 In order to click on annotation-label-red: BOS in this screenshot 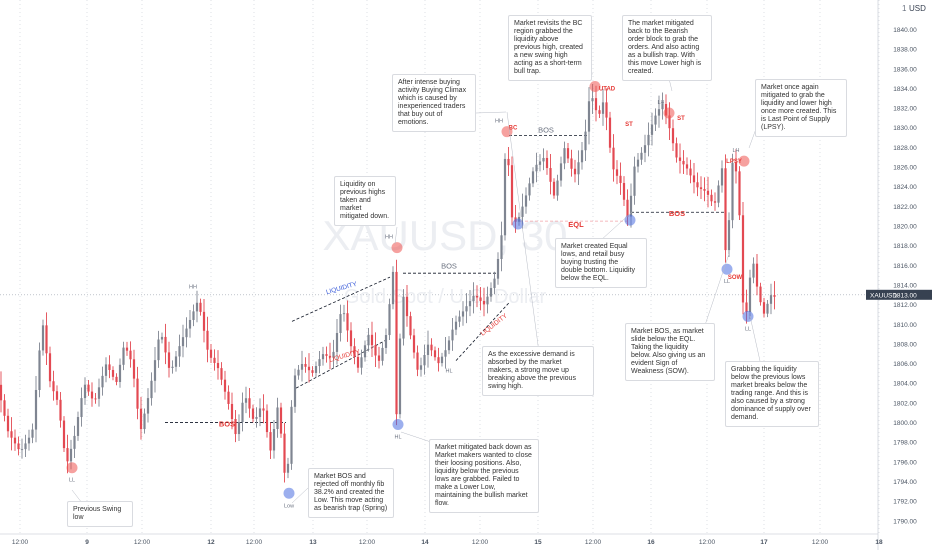, I will do `click(677, 213)`.